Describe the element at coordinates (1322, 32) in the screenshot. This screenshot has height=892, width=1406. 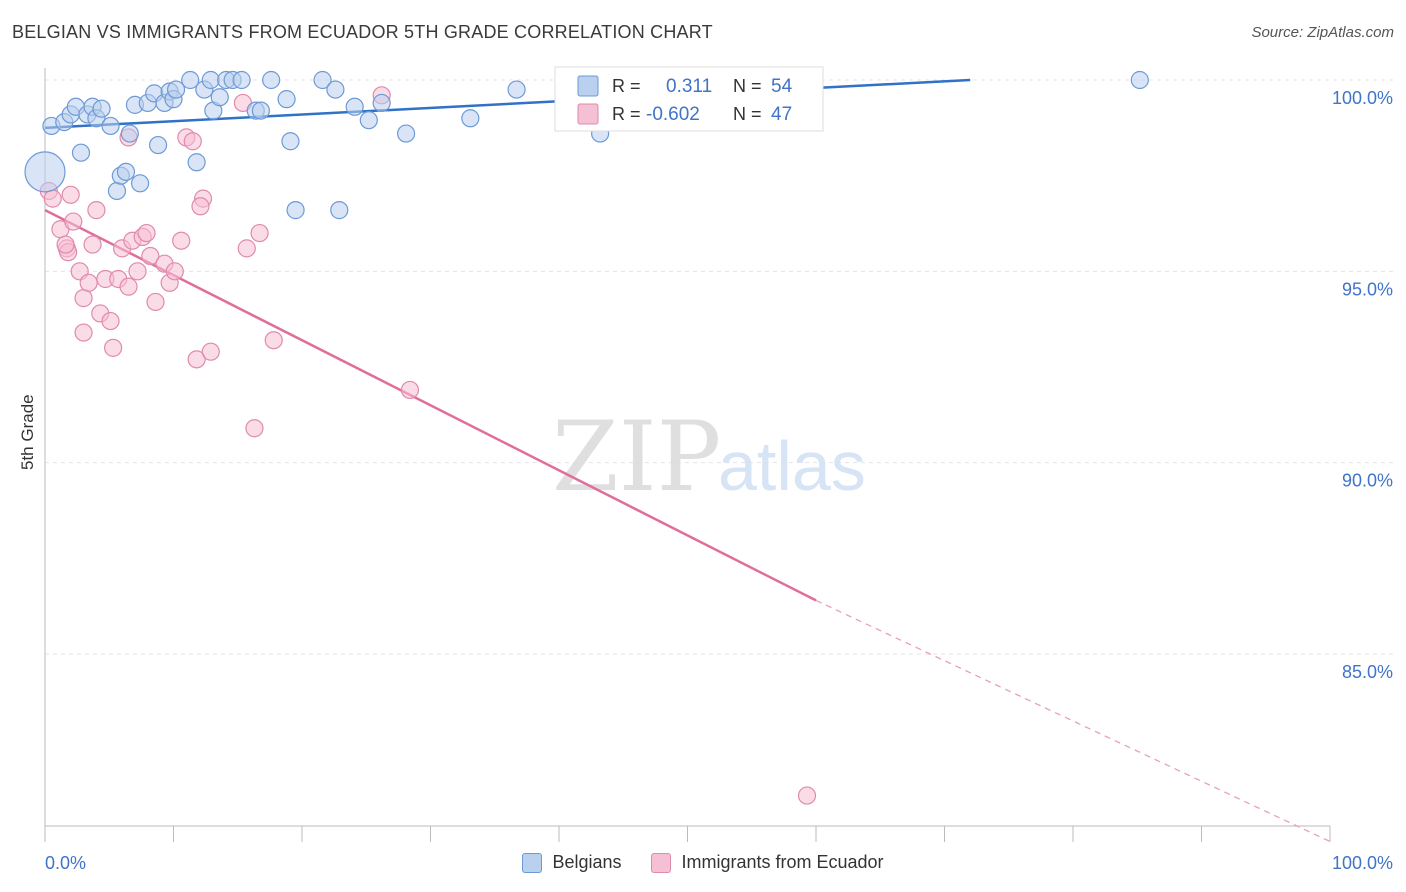
I see `source-label: Source: ZipAtlas.com` at that location.